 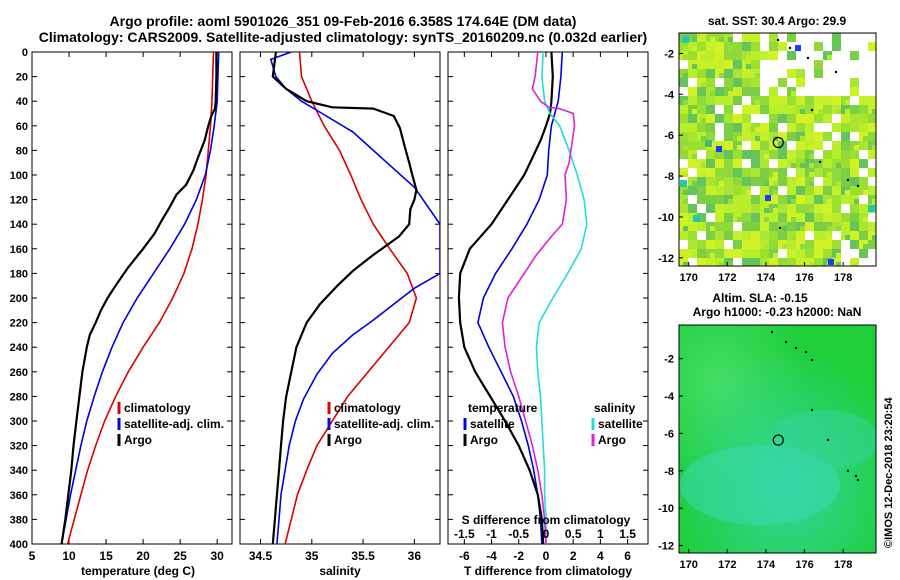 I want to click on depth-tick-label: 340, so click(x=19, y=471).